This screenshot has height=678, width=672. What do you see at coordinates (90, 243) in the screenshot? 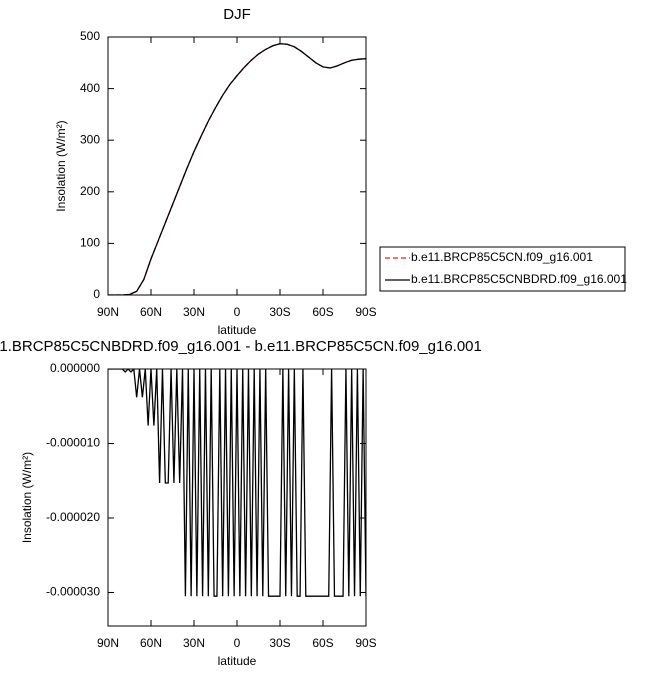
I see `y-tick-label: 100` at bounding box center [90, 243].